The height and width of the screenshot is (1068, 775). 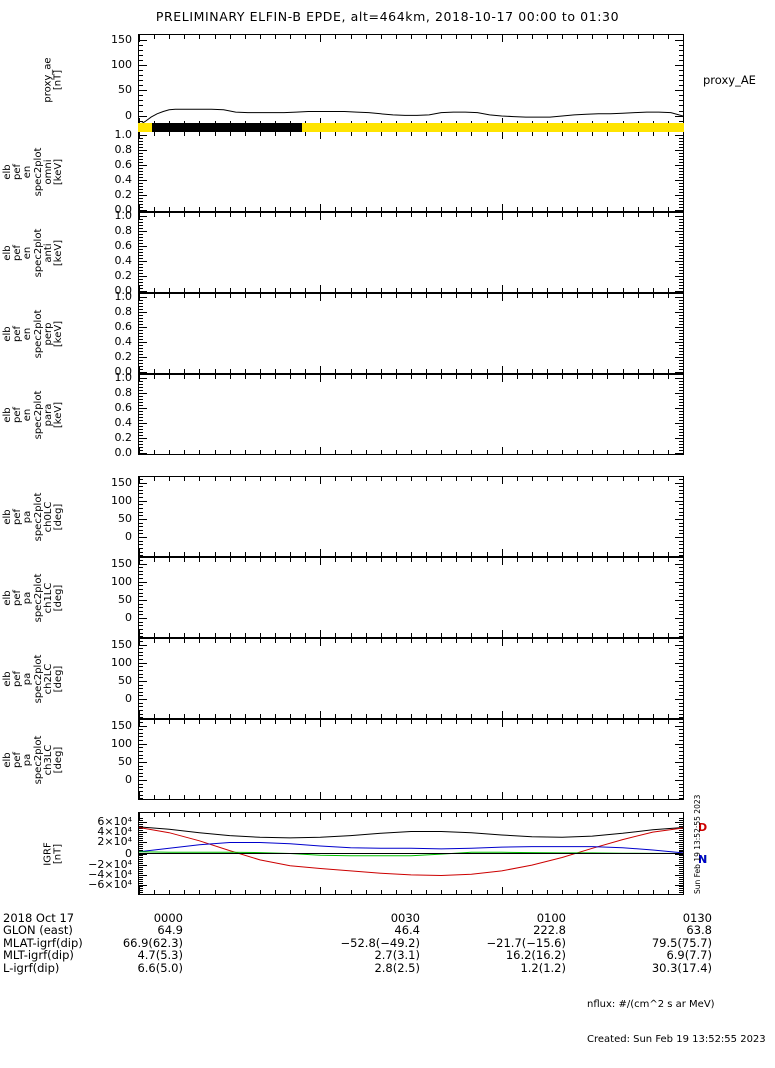 What do you see at coordinates (681, 942) in the screenshot?
I see `xaxis-cell-2-3: 79.5(75.7)` at bounding box center [681, 942].